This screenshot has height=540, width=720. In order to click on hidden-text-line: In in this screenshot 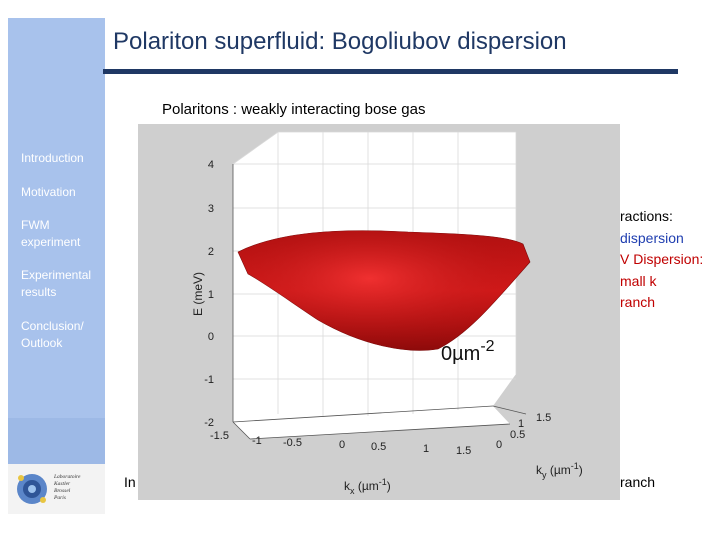, I will do `click(130, 482)`.